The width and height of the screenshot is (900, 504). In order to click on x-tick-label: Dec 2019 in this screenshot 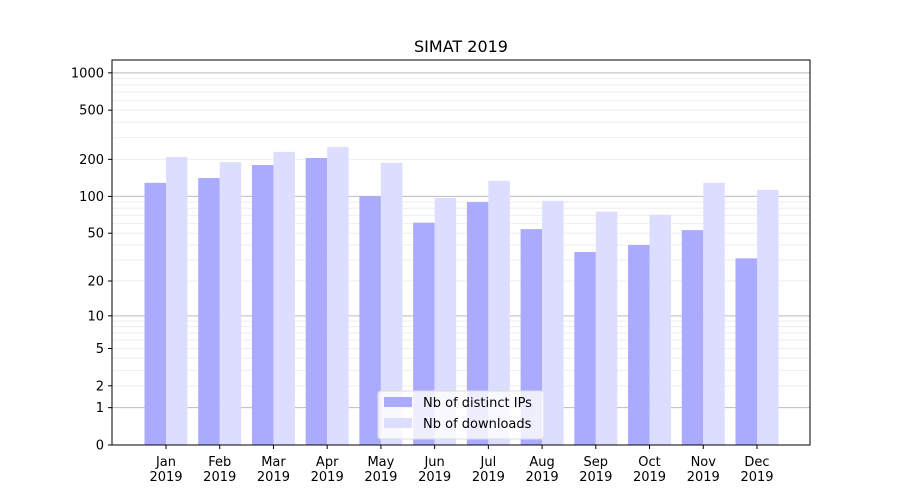, I will do `click(756, 470)`.